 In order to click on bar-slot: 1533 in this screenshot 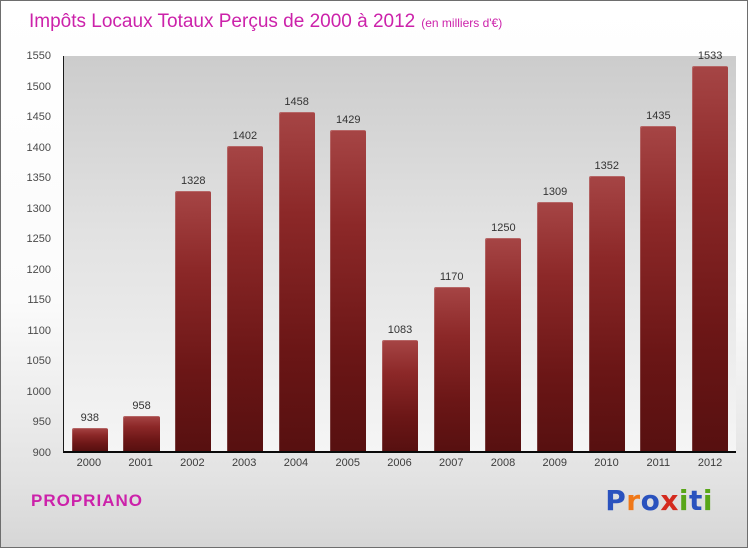, I will do `click(710, 250)`.